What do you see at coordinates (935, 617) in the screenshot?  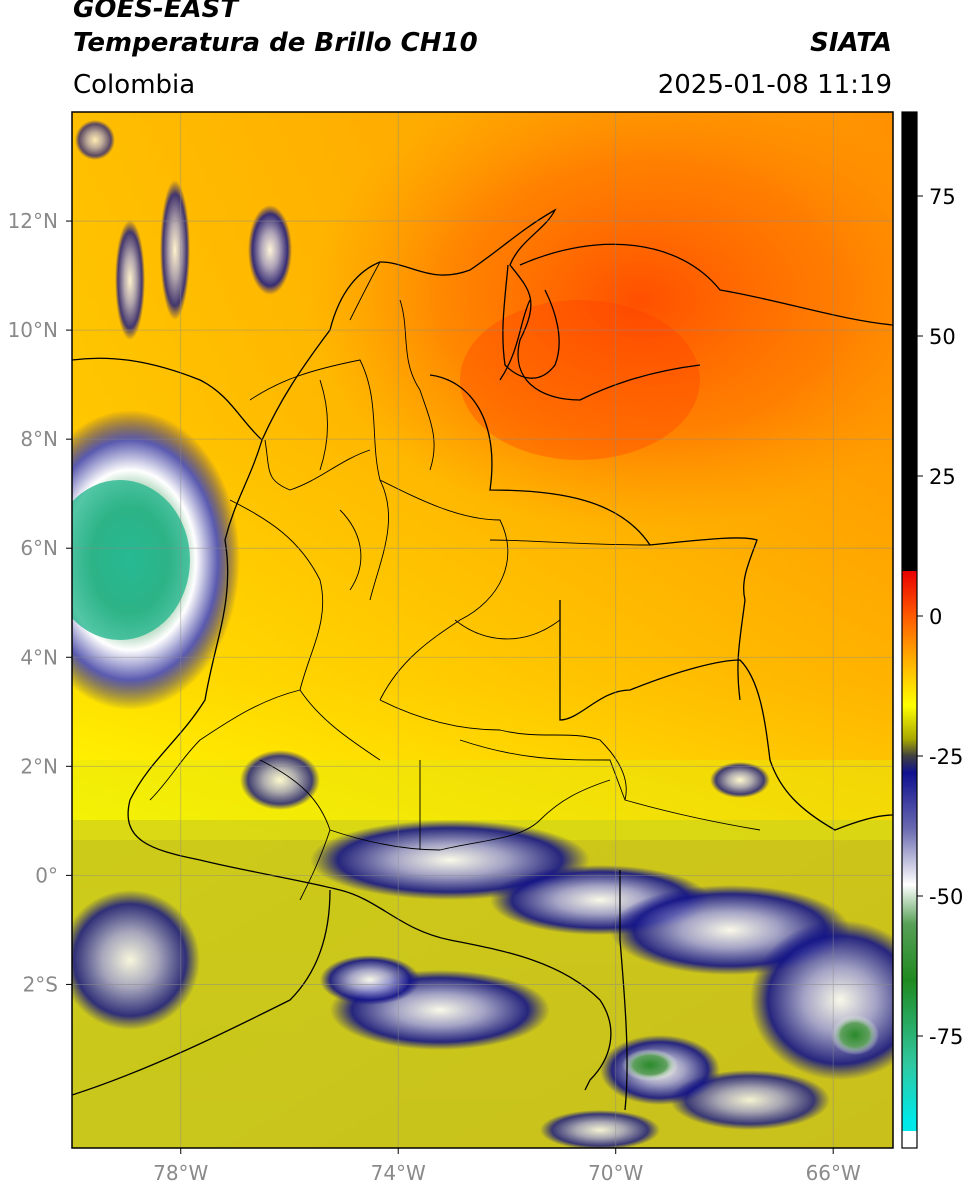 I see `colorbar-tick-label: 0` at bounding box center [935, 617].